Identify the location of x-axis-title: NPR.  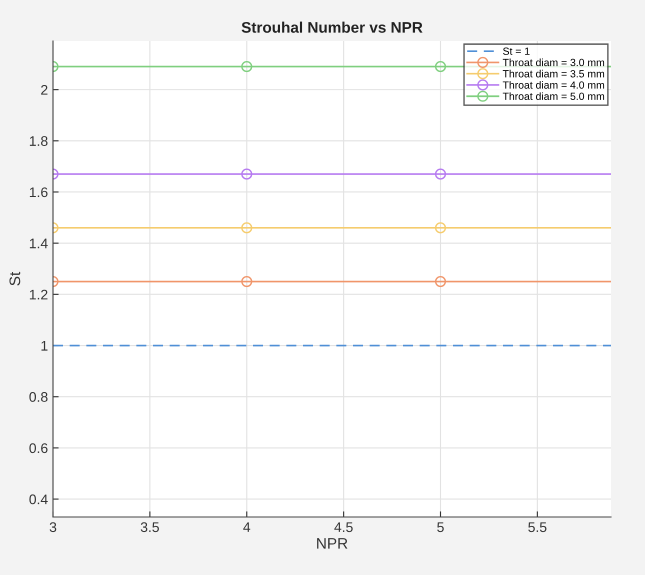
(332, 543).